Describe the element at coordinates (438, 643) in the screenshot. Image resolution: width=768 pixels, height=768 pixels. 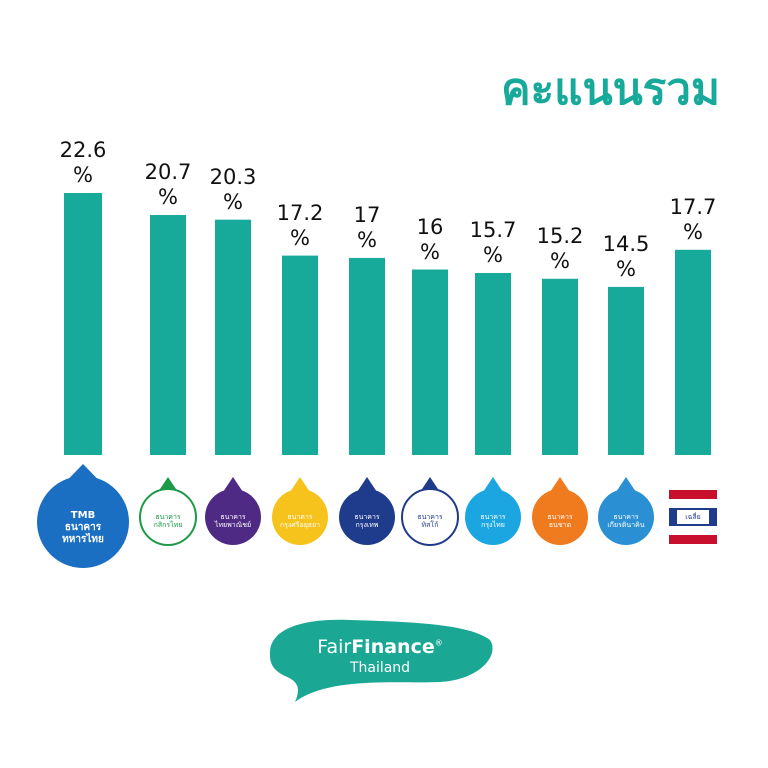
I see `brand-mark: ®` at that location.